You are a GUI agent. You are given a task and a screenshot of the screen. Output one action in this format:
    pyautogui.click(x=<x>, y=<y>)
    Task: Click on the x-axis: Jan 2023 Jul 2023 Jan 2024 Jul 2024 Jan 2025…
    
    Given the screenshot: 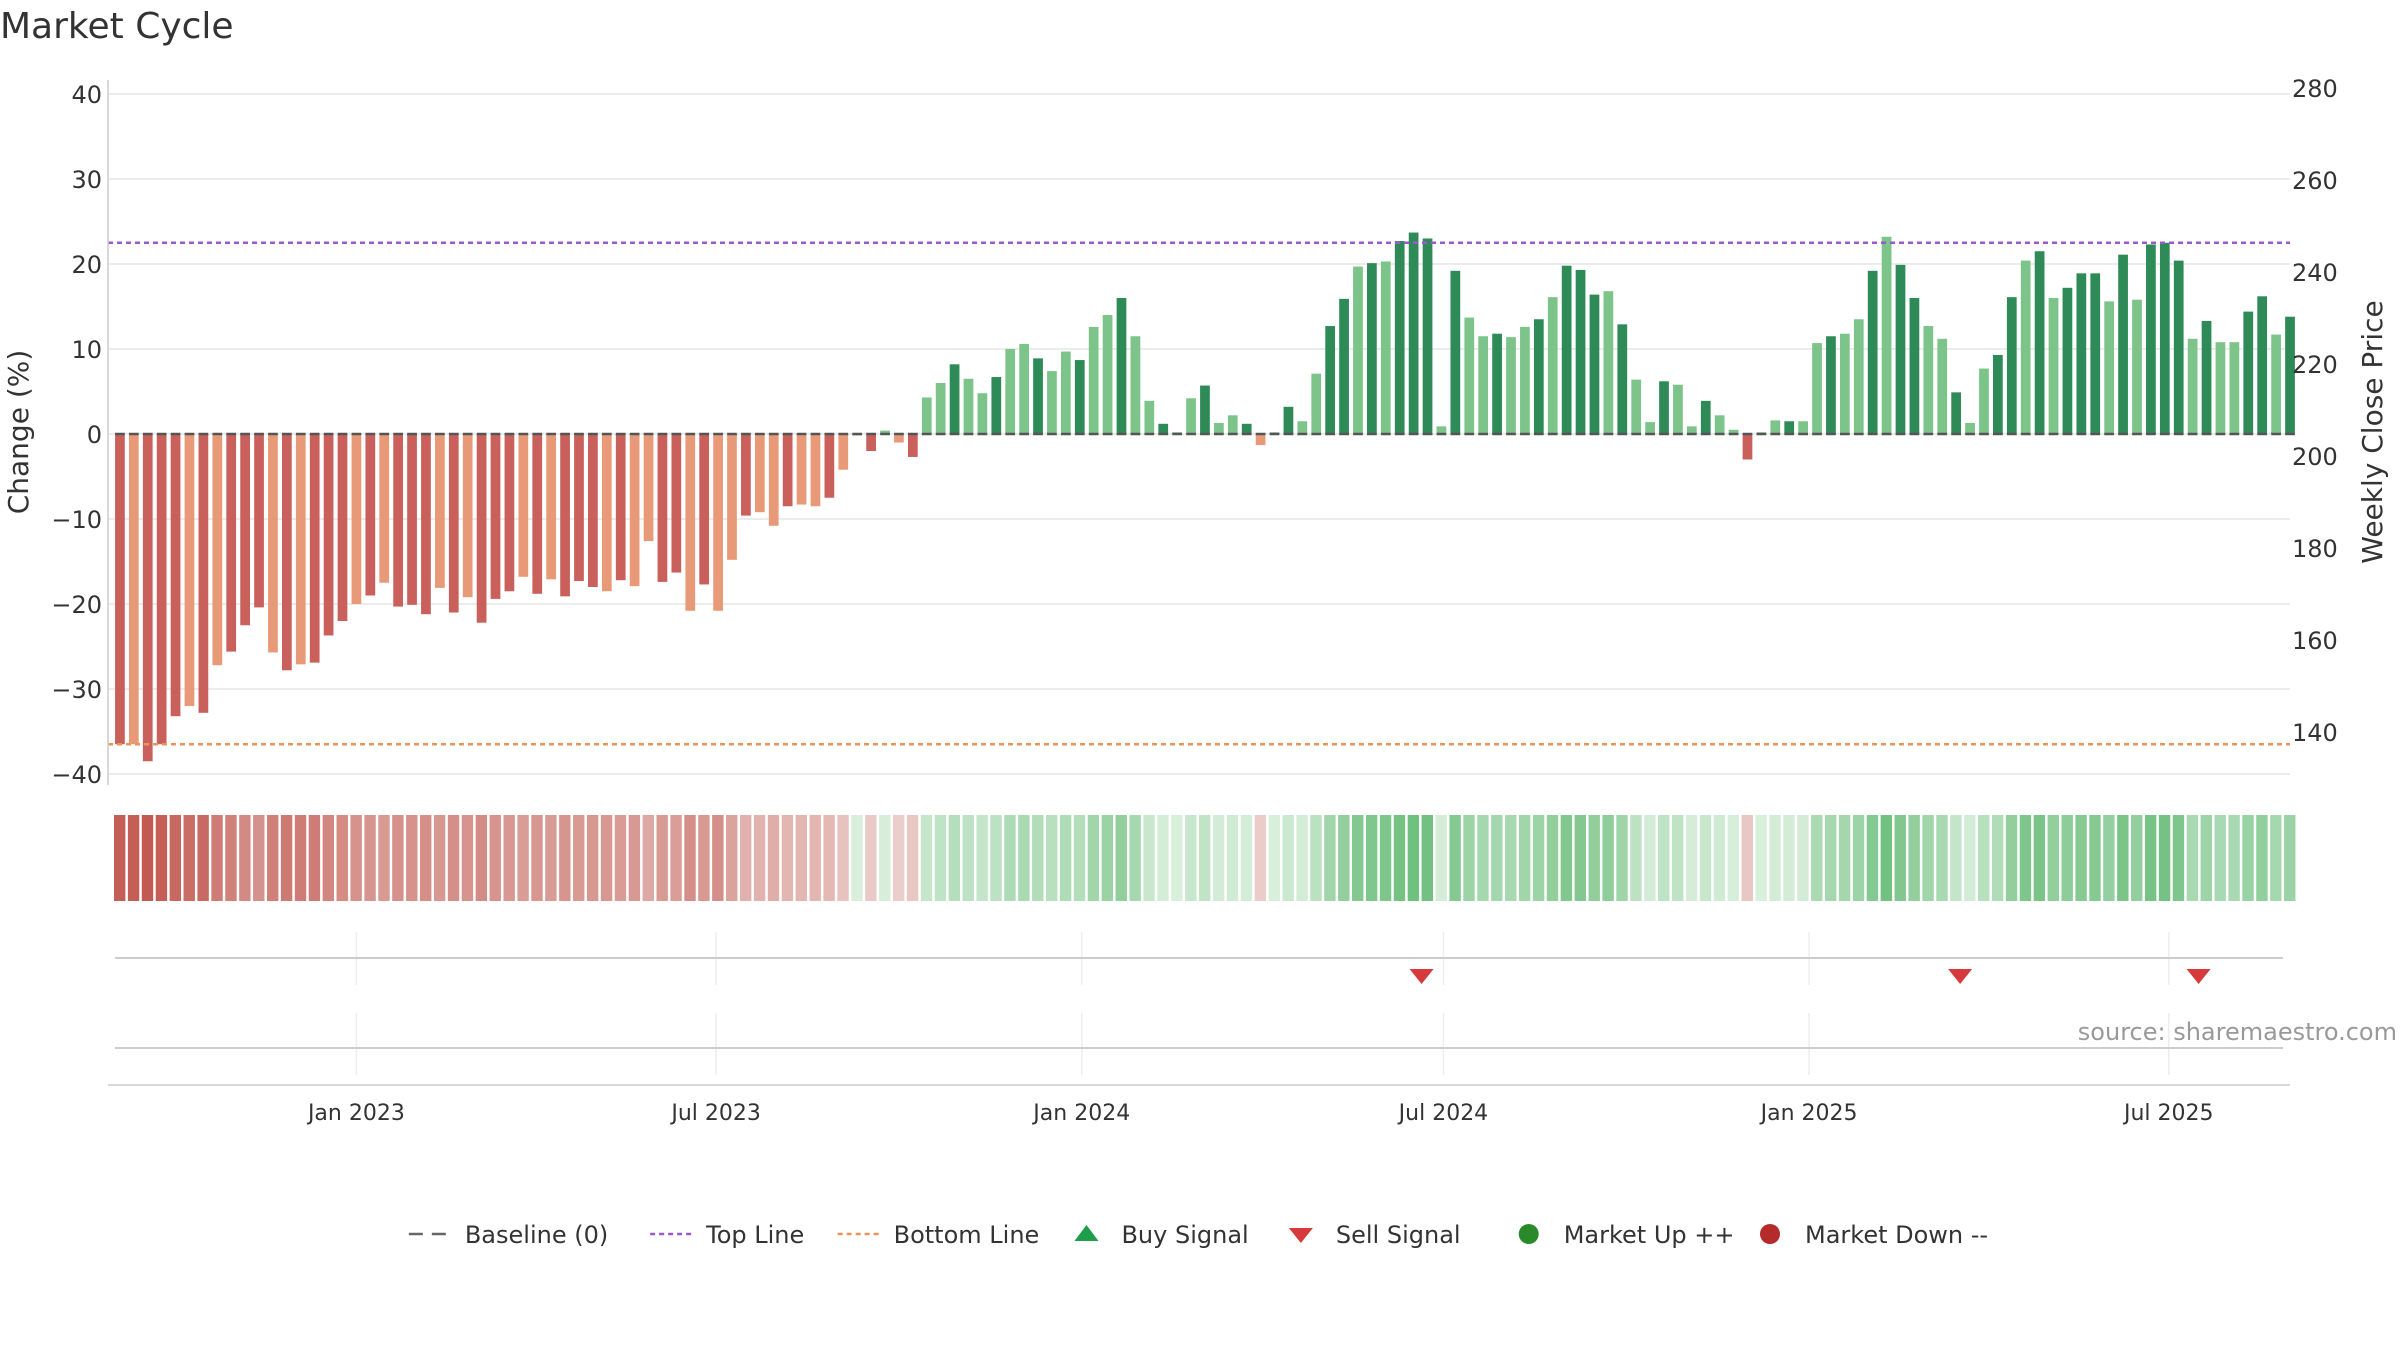 What is the action you would take?
    pyautogui.click(x=1199, y=1105)
    